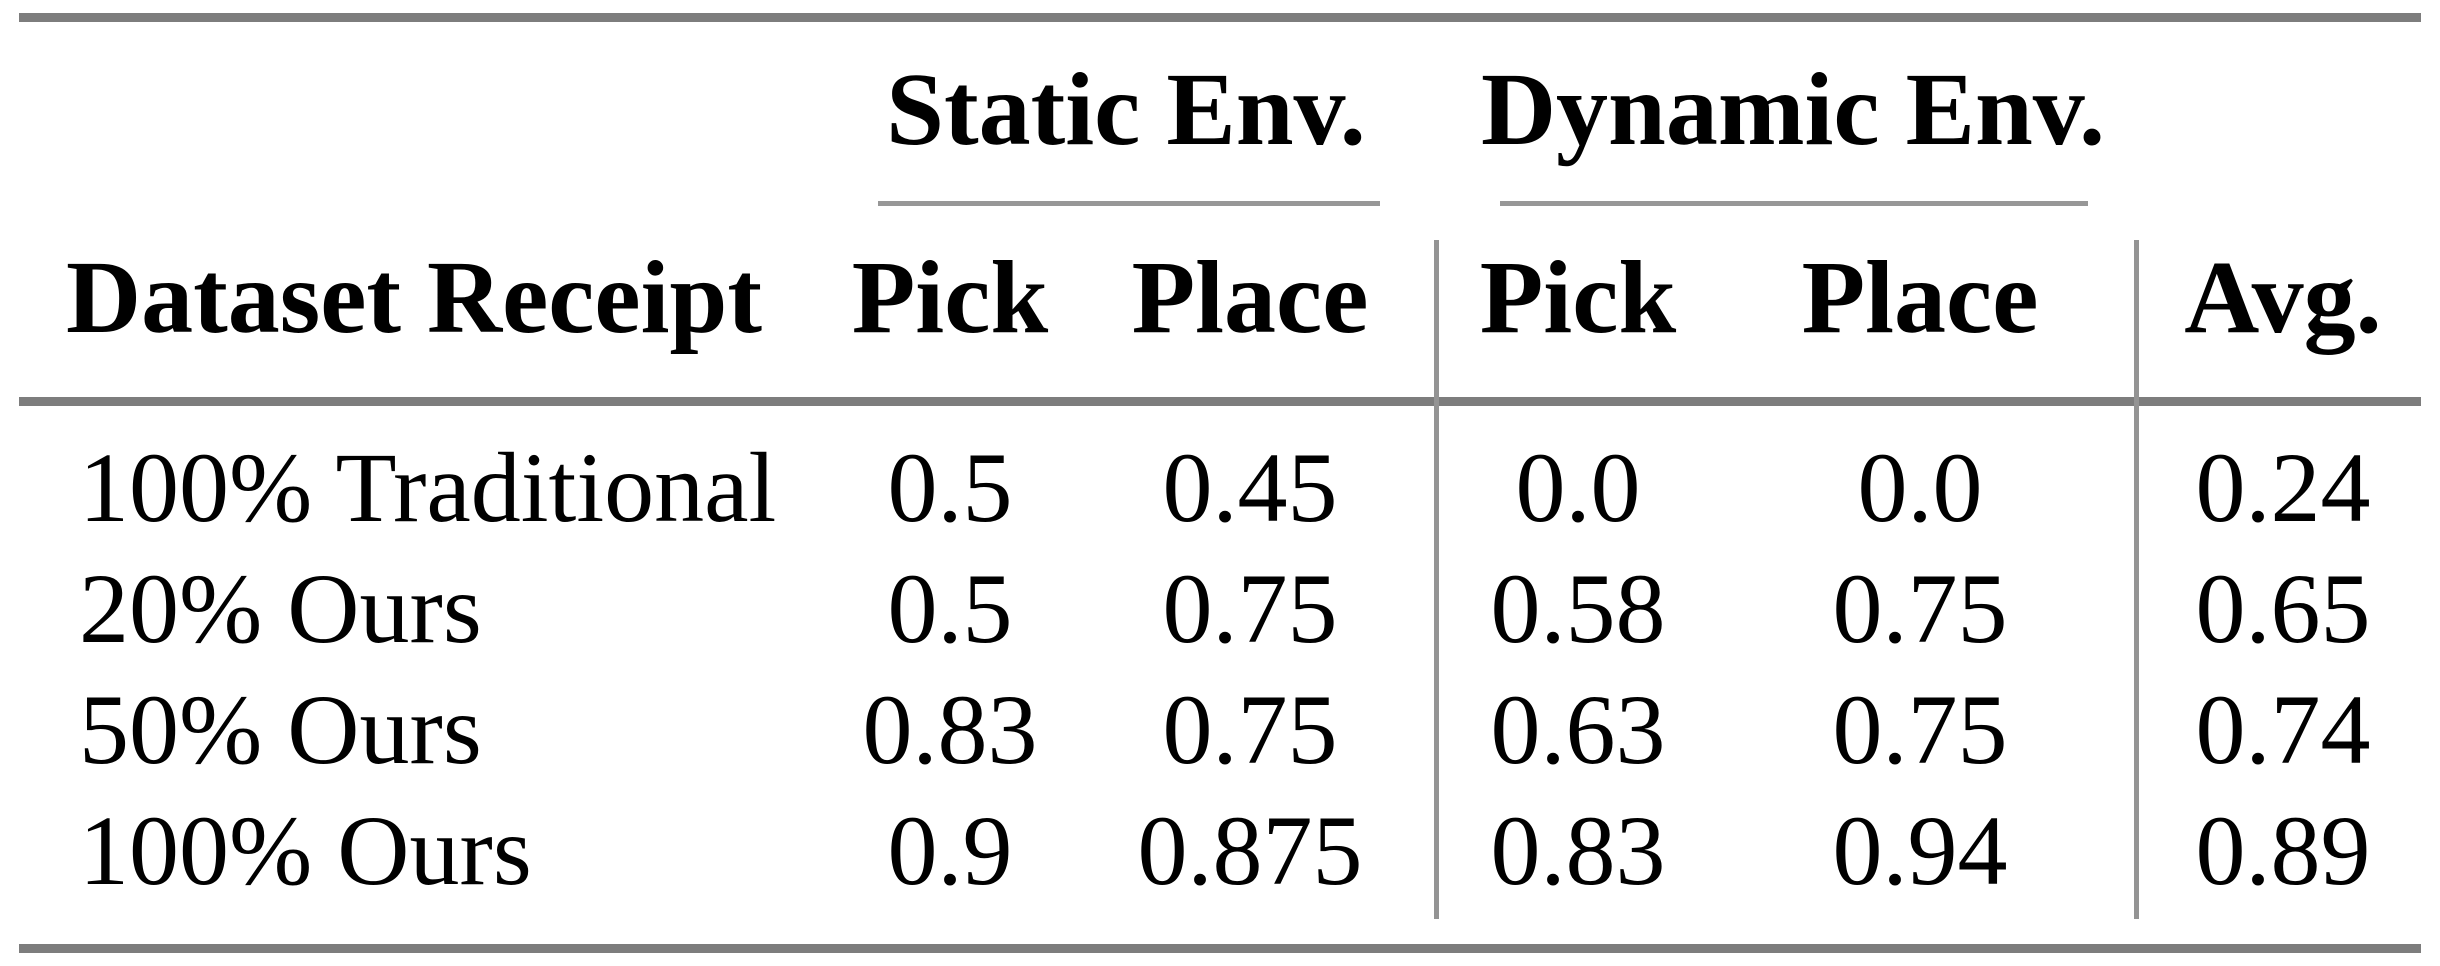  I want to click on cell-dynamic-pick: 0.0, so click(1578, 487).